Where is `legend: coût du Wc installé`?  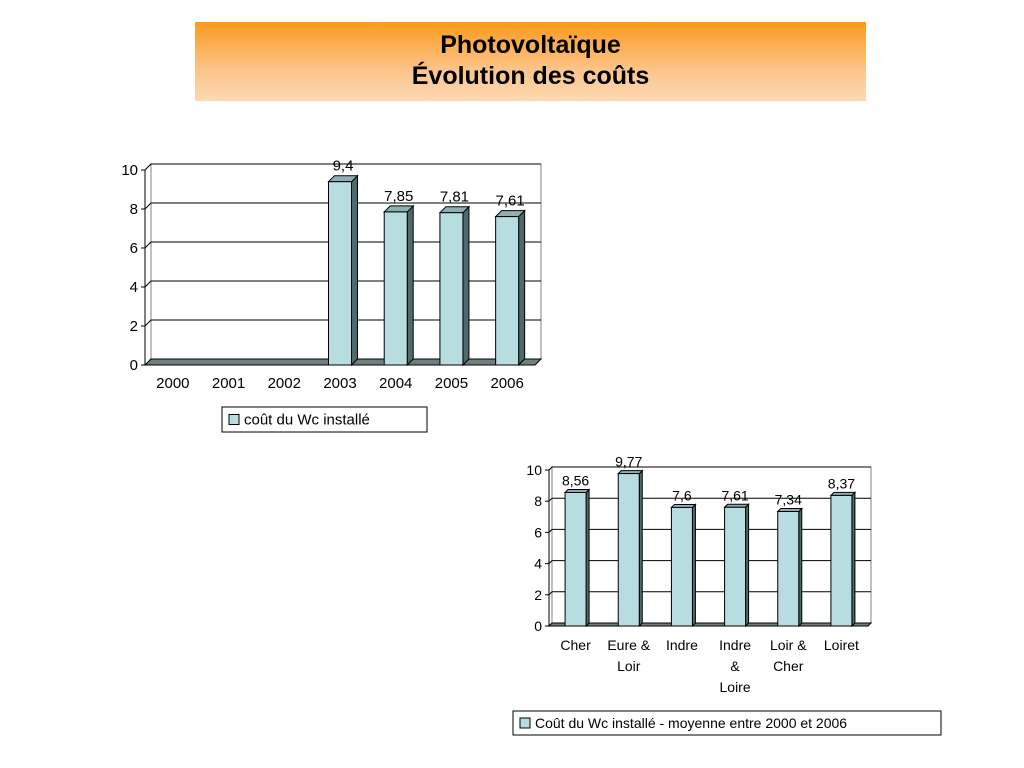 legend: coût du Wc installé is located at coordinates (324, 419).